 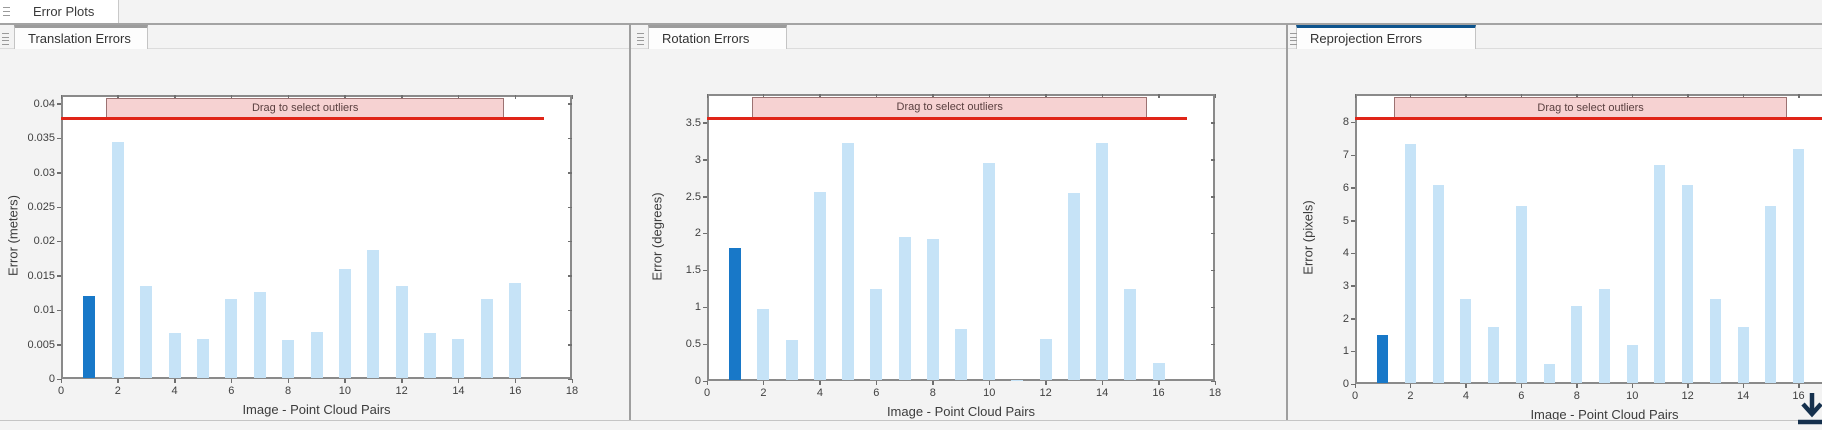 I want to click on y-tick-label: 0.01, so click(x=44, y=310).